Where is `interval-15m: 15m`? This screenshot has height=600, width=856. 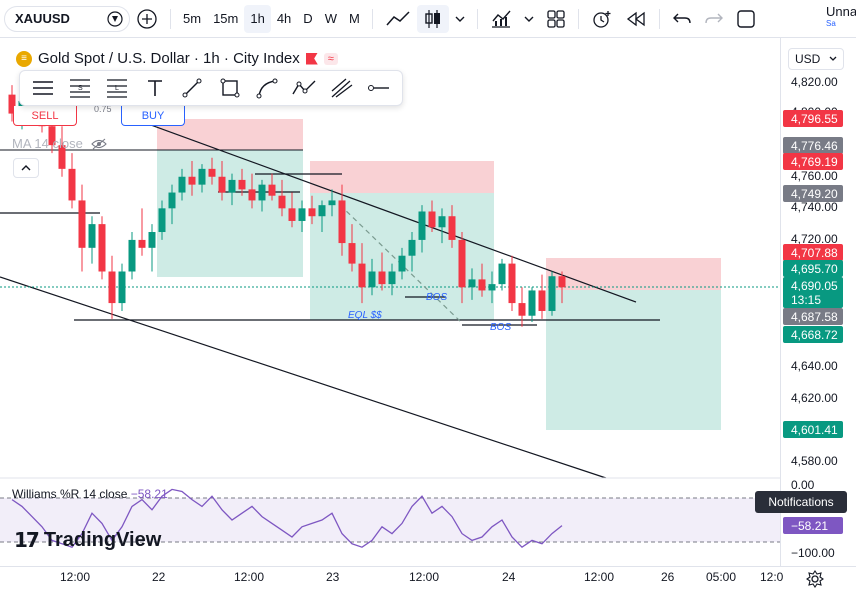
interval-15m: 15m is located at coordinates (226, 18).